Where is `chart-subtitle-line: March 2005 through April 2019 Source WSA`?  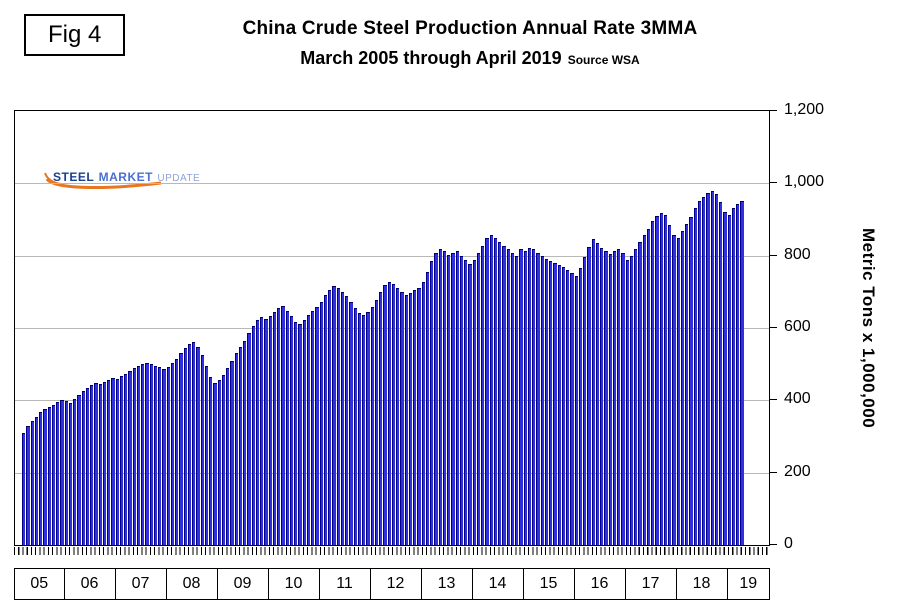 chart-subtitle-line: March 2005 through April 2019 Source WSA is located at coordinates (470, 58).